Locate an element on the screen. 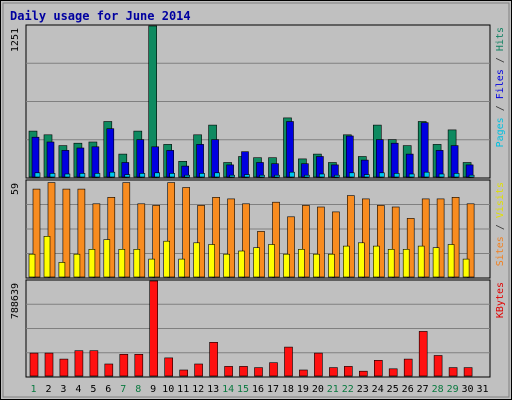 This screenshot has width=512, height=400. x-tick-label: 16 is located at coordinates (258, 389).